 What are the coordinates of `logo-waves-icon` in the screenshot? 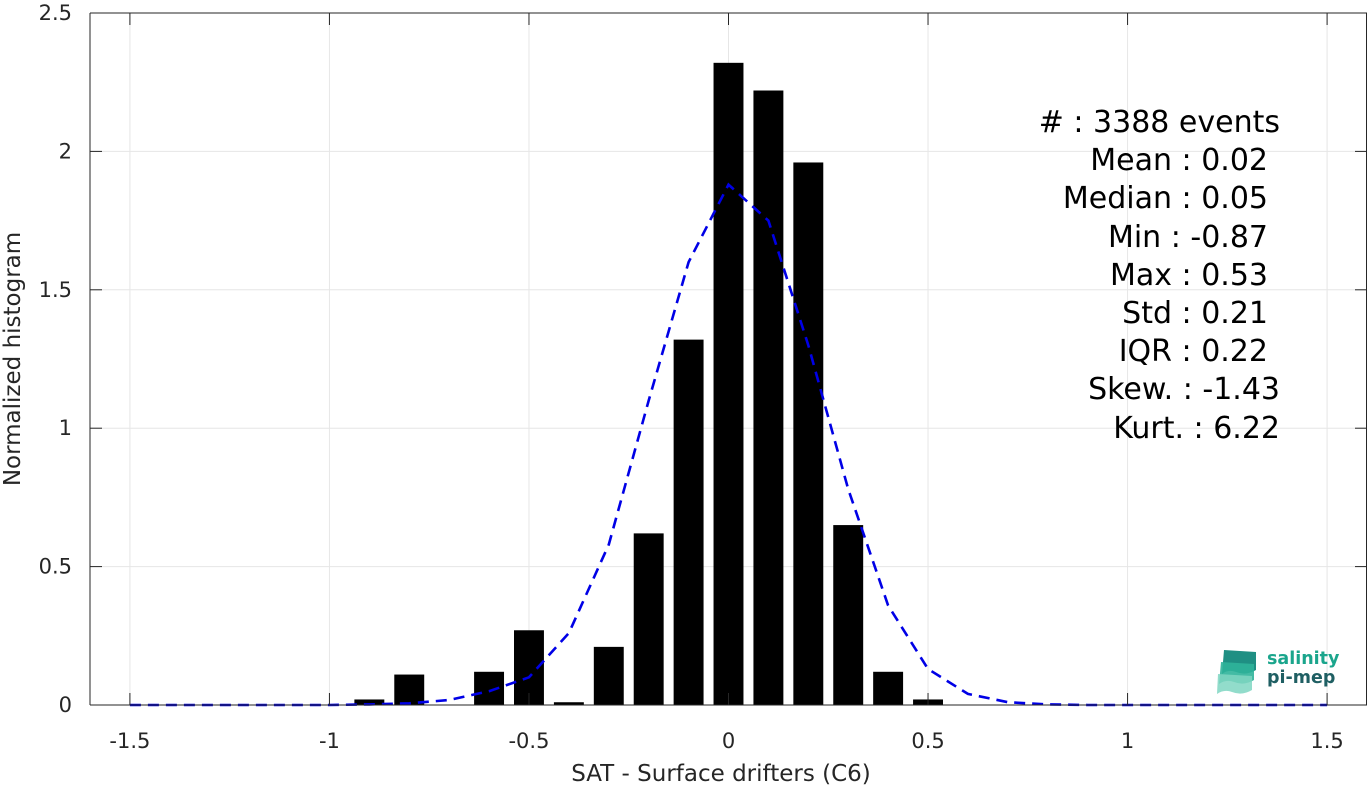 It's located at (1236, 672).